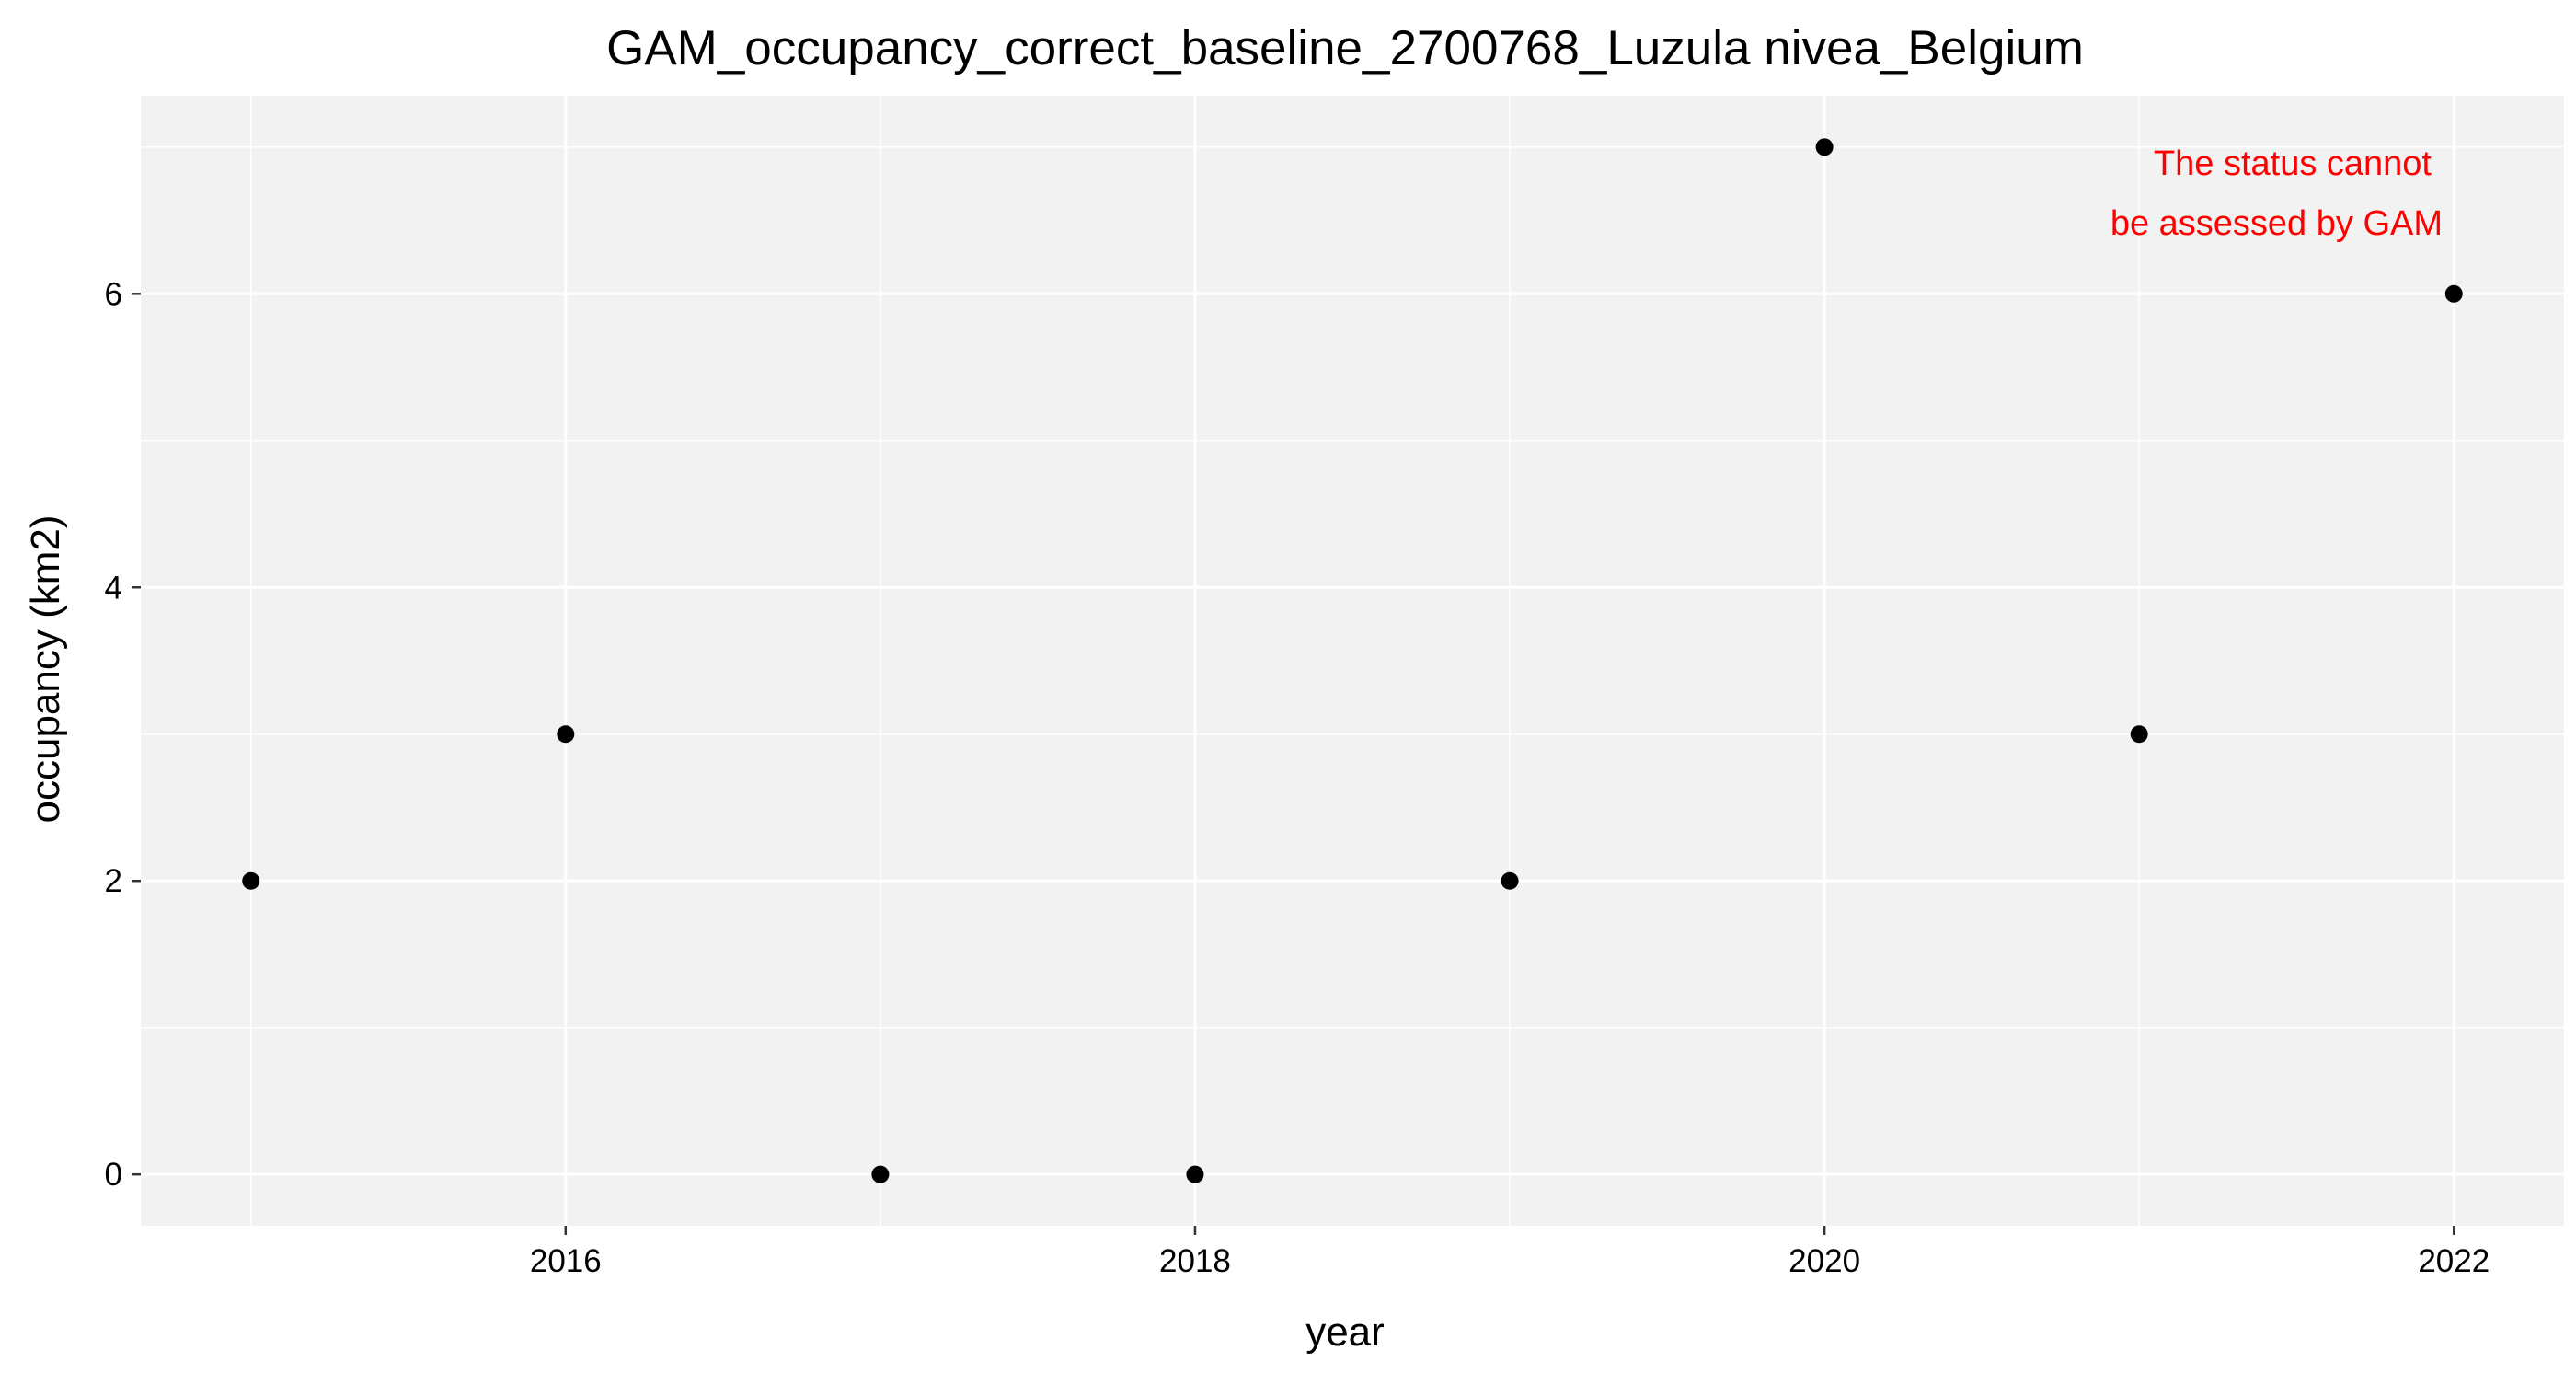 This screenshot has height=1385, width=2576. What do you see at coordinates (45, 668) in the screenshot?
I see `y-axis-label: occupancy (km2)` at bounding box center [45, 668].